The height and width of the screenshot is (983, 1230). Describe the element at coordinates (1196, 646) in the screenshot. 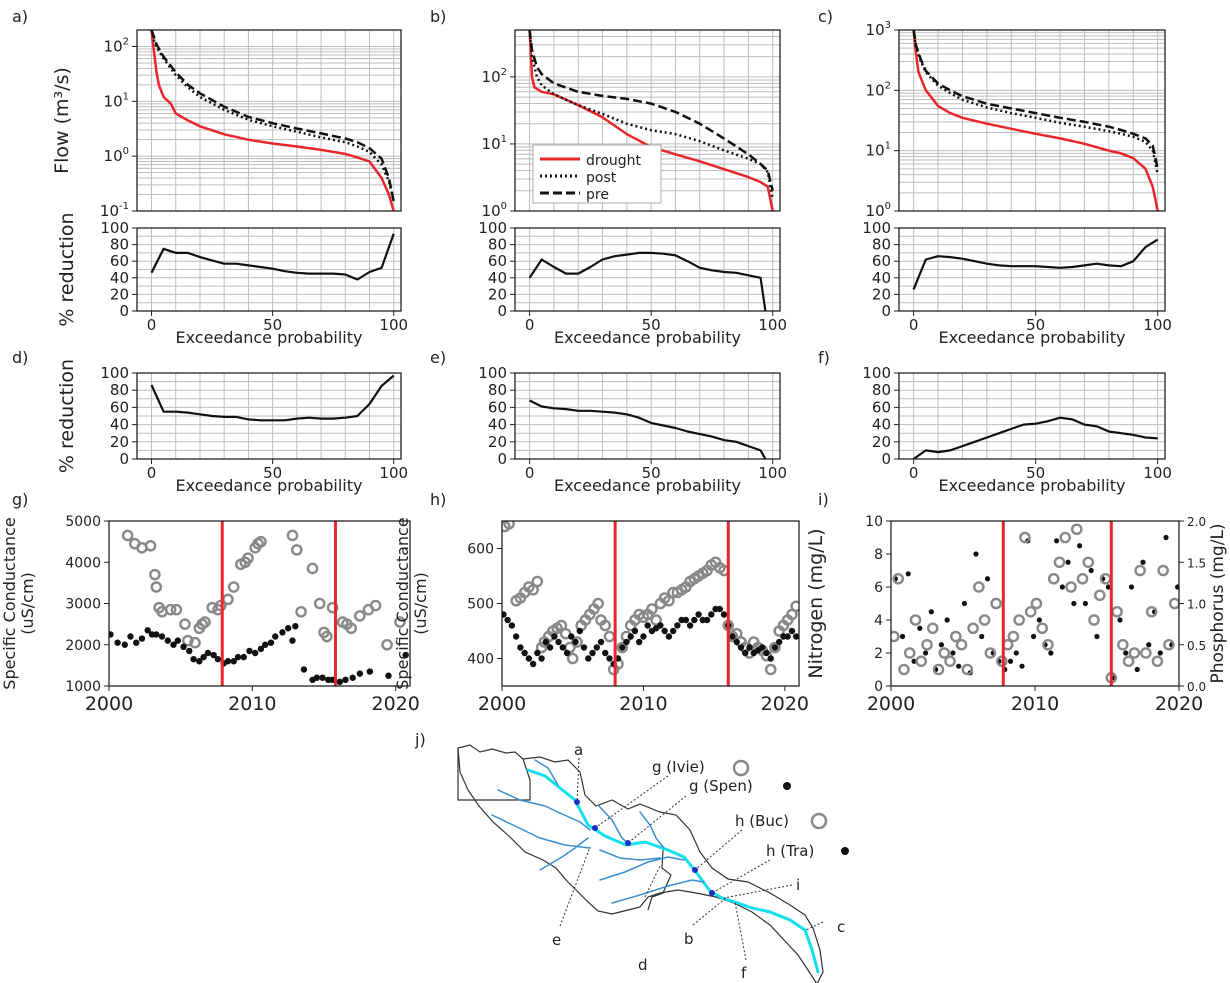

I see `ytick2-label: 0.5` at that location.